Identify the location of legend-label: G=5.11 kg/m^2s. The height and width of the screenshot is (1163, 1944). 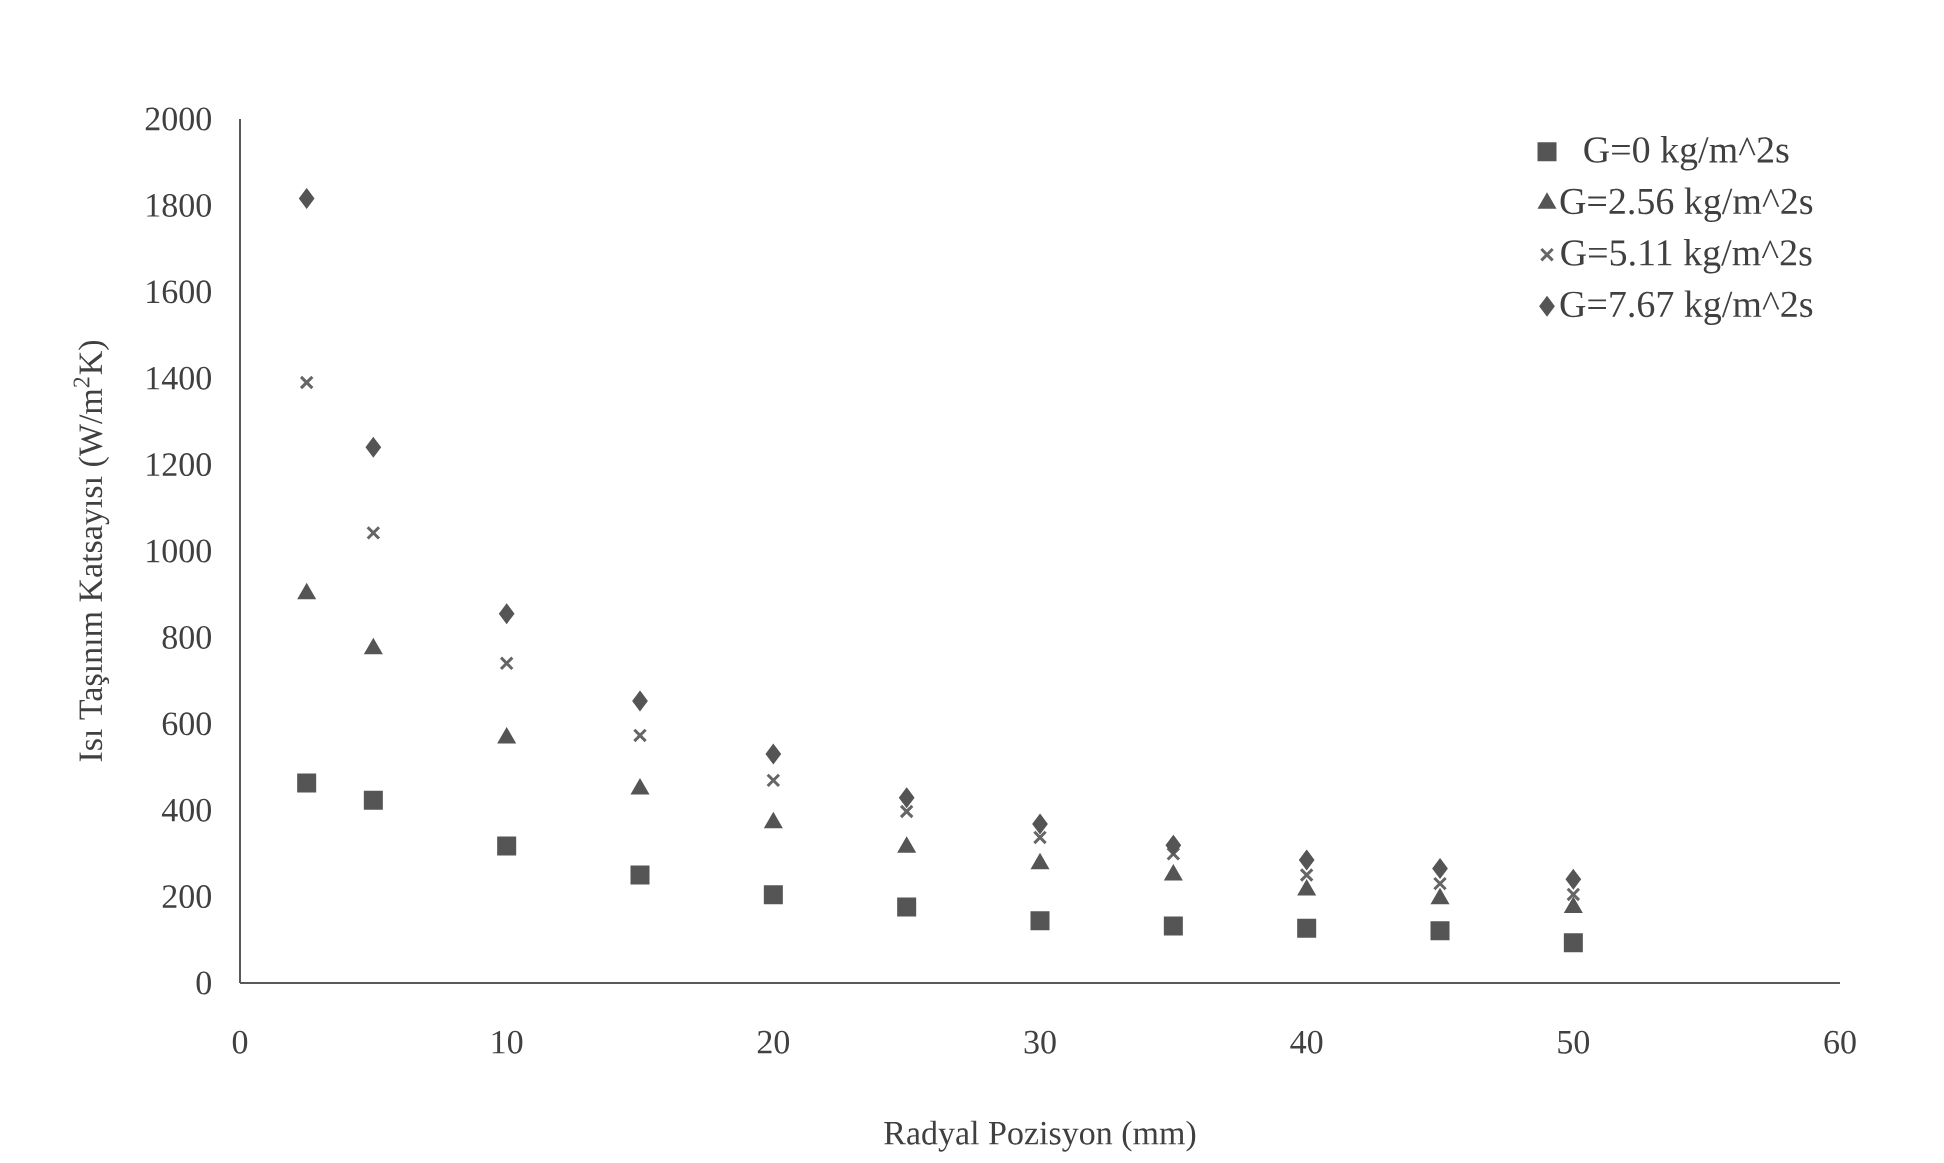
(1686, 256).